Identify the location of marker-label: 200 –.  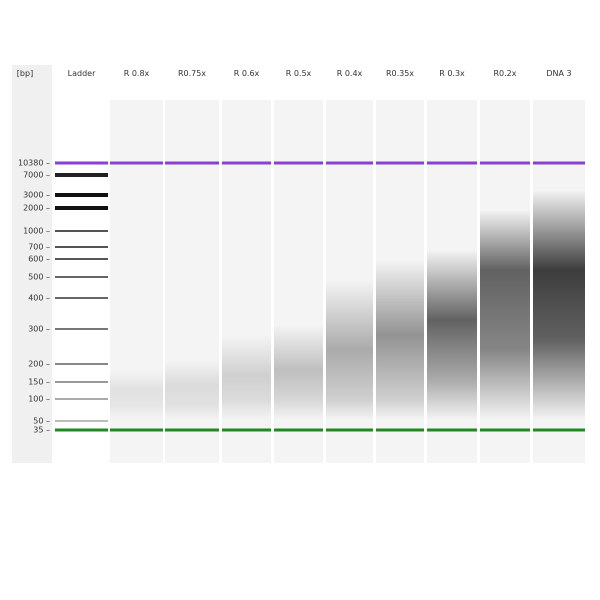
(39, 364).